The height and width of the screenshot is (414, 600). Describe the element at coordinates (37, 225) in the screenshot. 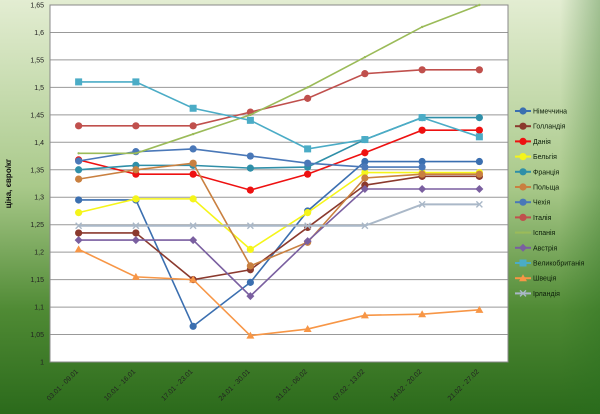

I see `y-tick-label: 1,25` at that location.